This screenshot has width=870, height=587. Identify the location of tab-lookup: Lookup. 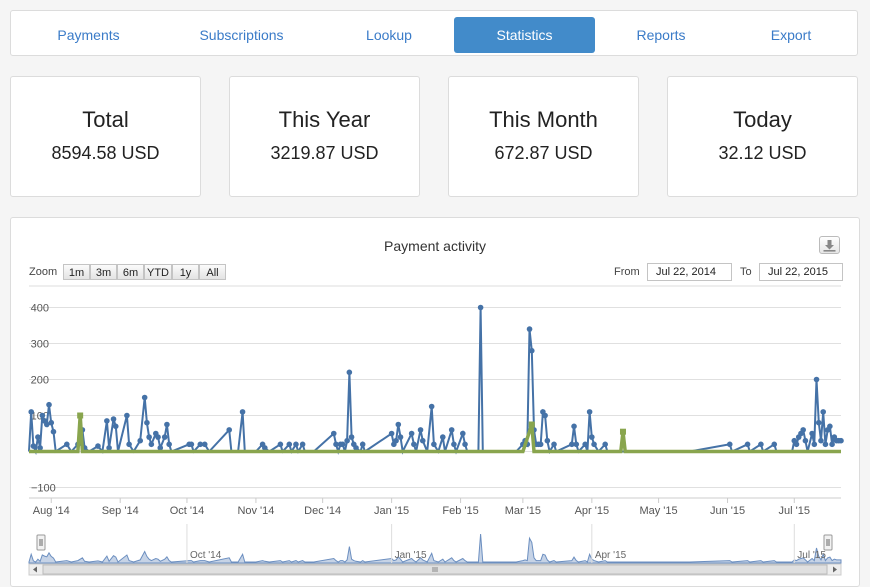
(389, 35).